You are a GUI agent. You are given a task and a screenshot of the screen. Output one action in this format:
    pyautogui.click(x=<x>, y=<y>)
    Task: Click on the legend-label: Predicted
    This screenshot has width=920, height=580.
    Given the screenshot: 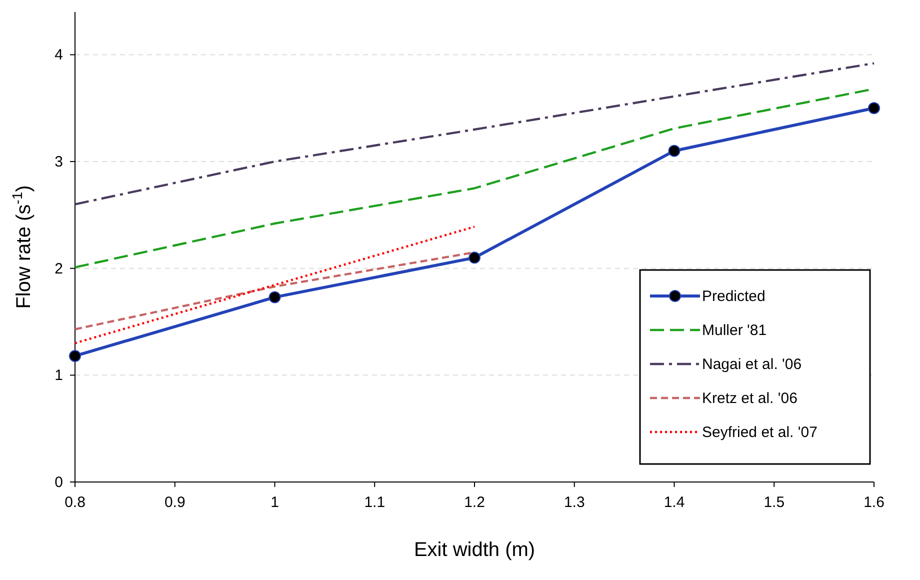 What is the action you would take?
    pyautogui.click(x=734, y=296)
    